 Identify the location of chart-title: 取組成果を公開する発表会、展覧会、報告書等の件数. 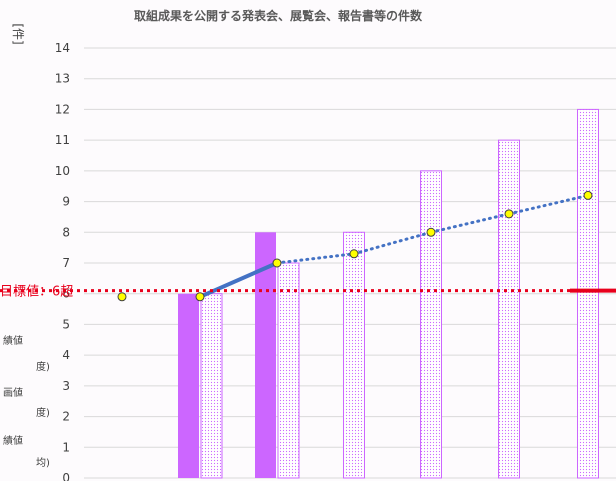
(278, 15).